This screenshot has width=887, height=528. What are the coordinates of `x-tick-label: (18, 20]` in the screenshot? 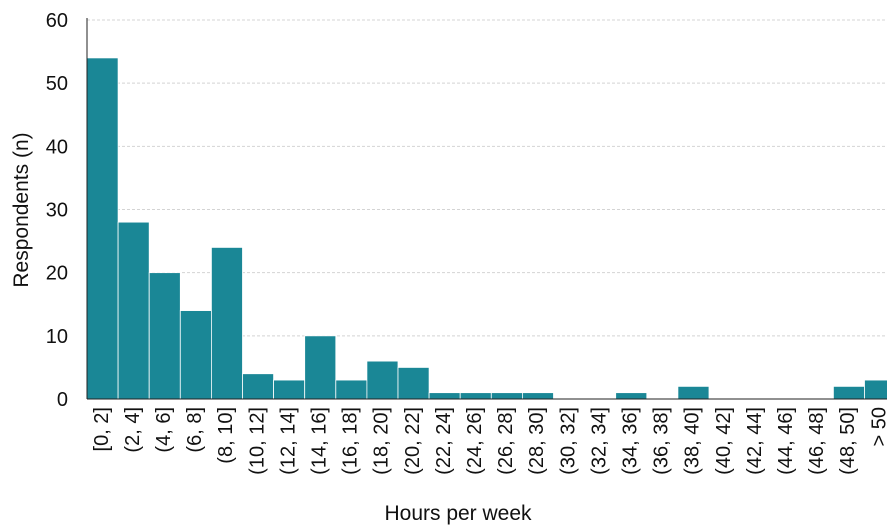 It's located at (382, 441).